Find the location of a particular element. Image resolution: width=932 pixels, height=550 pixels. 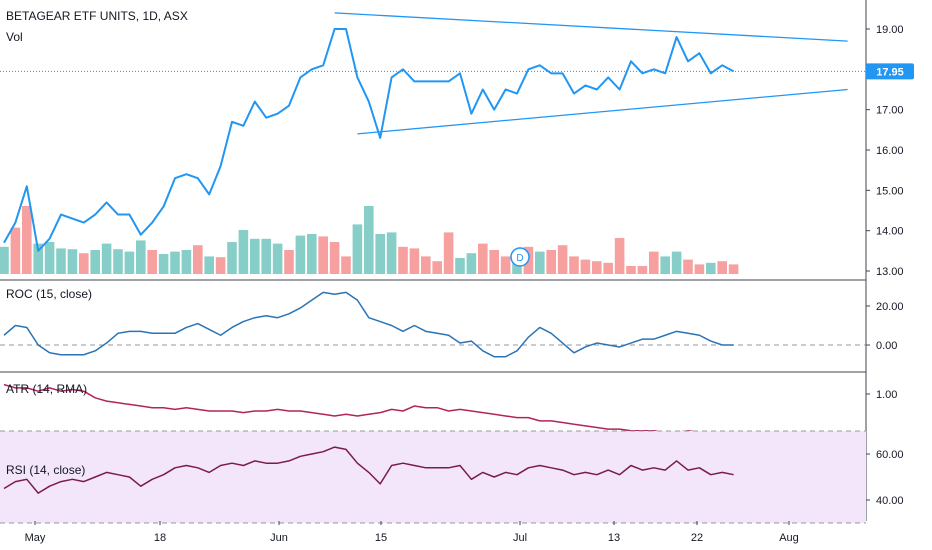

rsi-tick-label: 60.00 is located at coordinates (890, 455).